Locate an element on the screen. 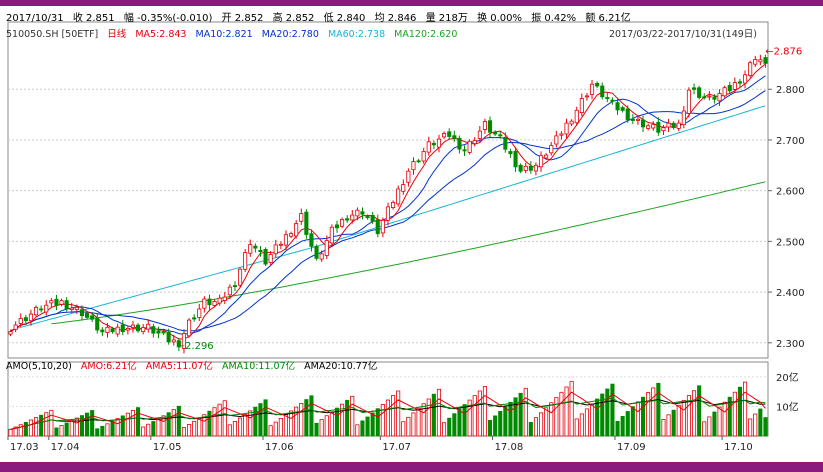  ma10-label: MA10:2.821 is located at coordinates (224, 34).